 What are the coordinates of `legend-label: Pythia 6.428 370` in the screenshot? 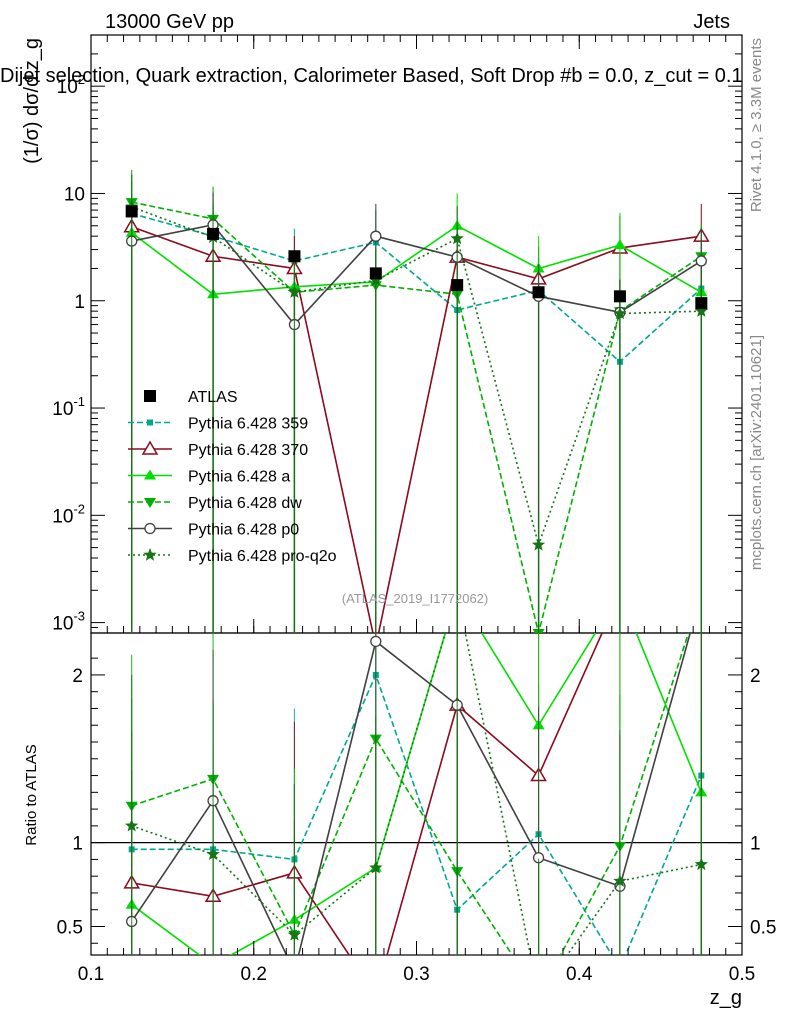 It's located at (248, 450).